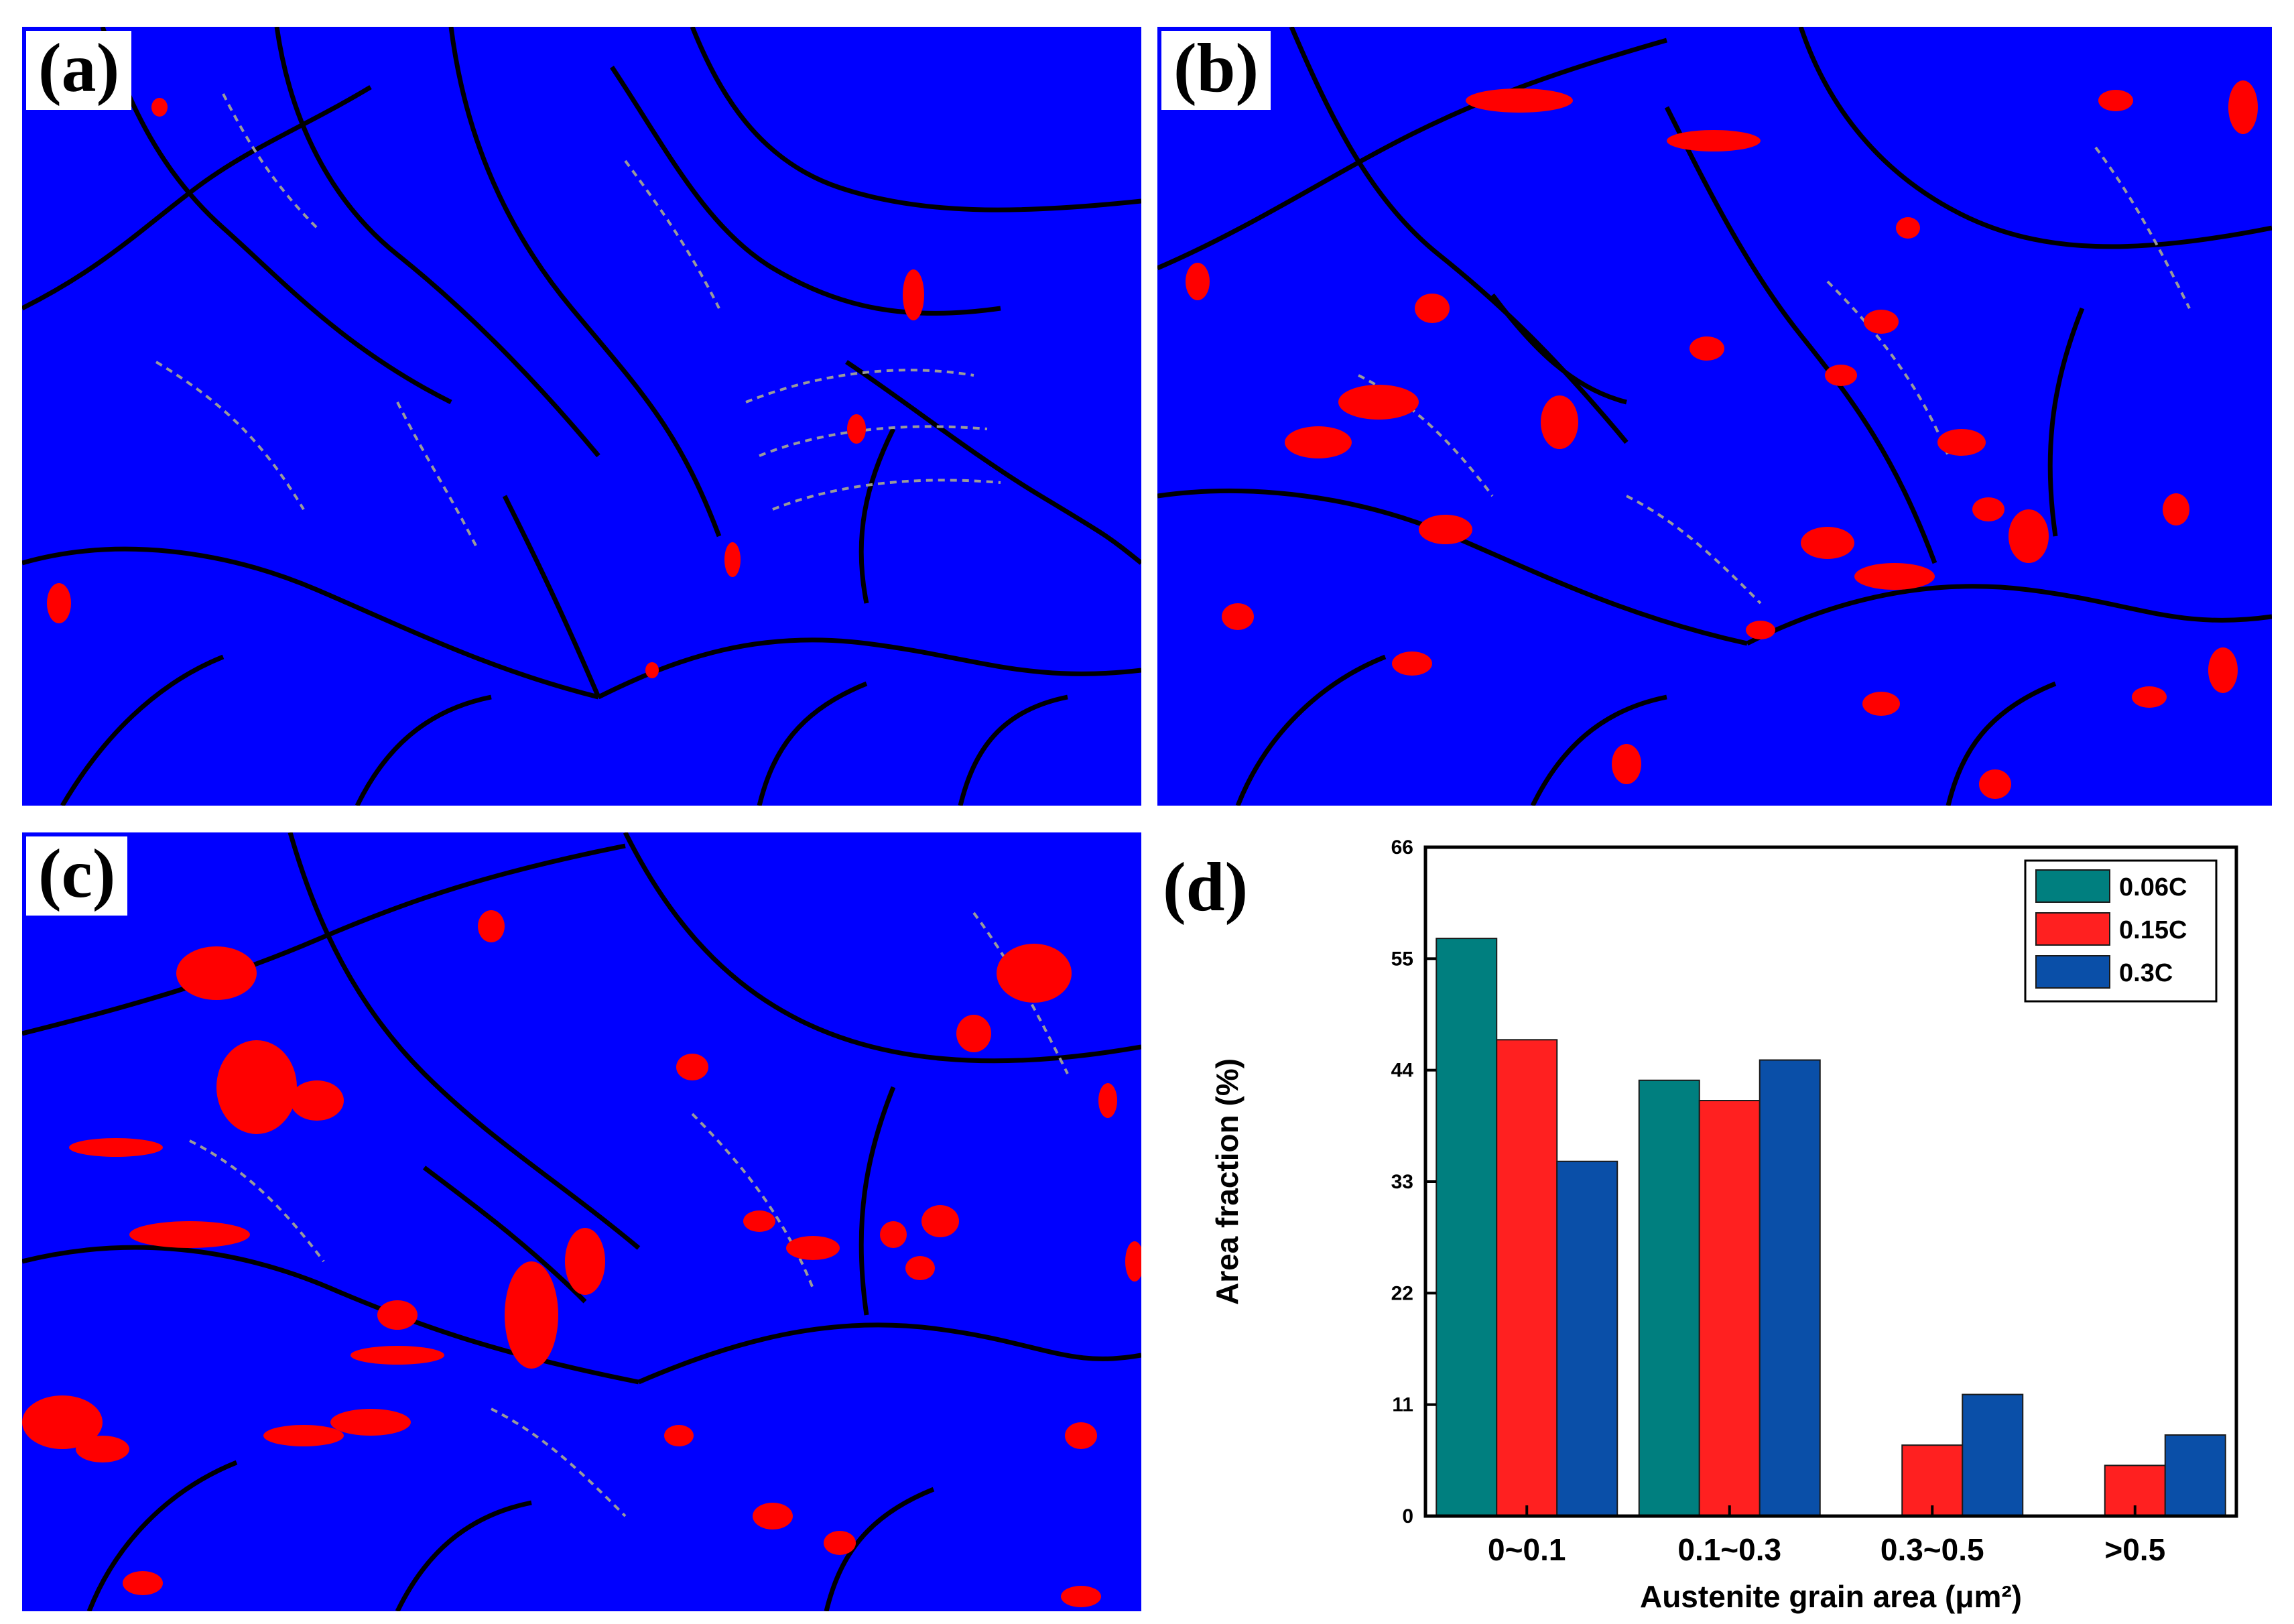 The height and width of the screenshot is (1624, 2294). I want to click on panel-label-d: (d), so click(1206, 887).